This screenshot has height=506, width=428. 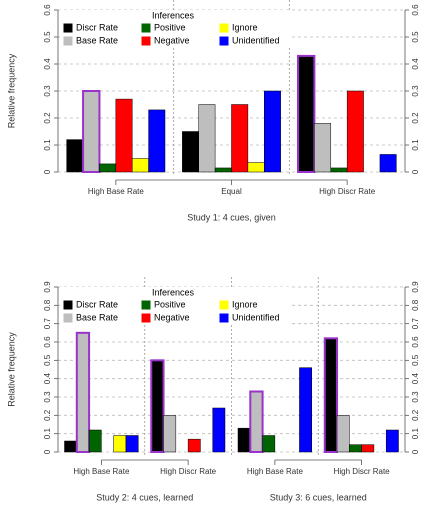 I want to click on y-tick-label: 0.9, so click(x=47, y=287).